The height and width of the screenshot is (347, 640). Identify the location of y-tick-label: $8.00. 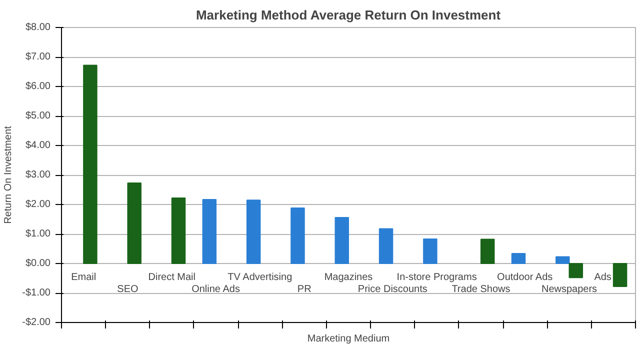
(38, 27).